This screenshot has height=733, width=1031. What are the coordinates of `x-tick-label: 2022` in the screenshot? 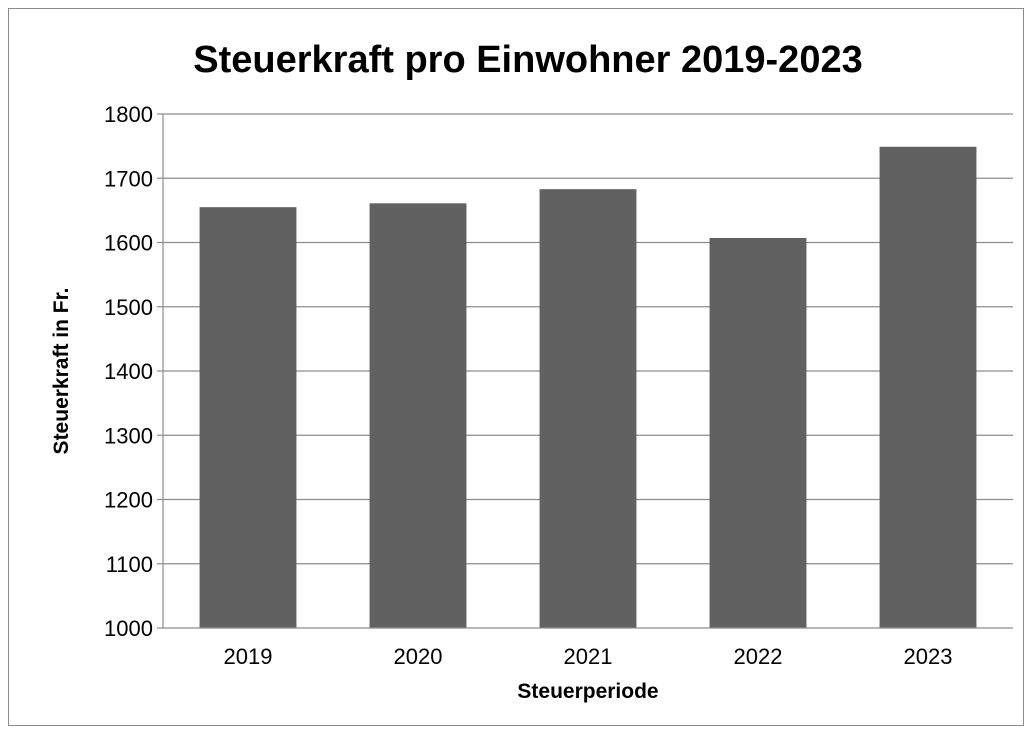 It's located at (758, 656).